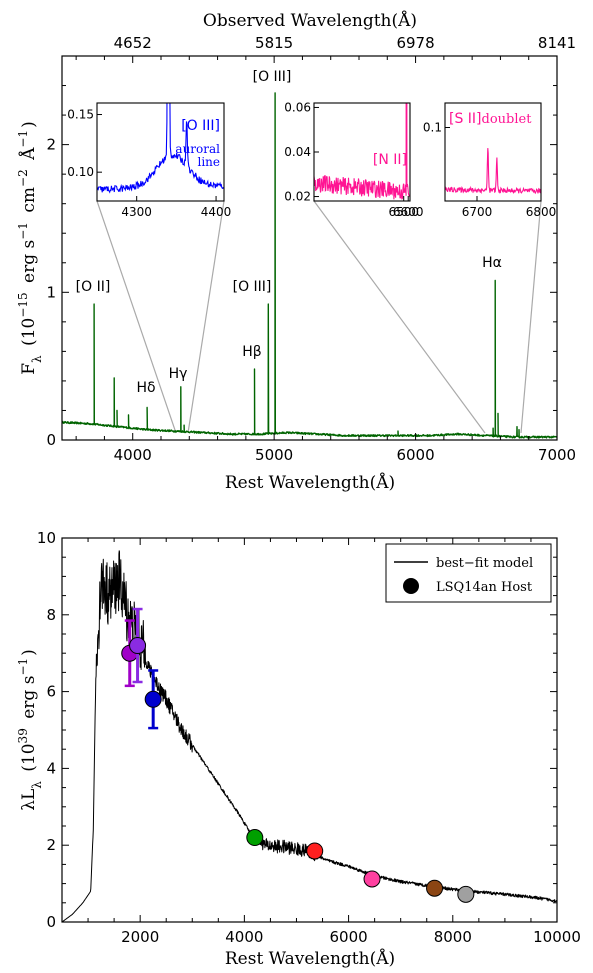 This screenshot has height=973, width=593. I want to click on inset-label: [S II]doublet, so click(490, 119).